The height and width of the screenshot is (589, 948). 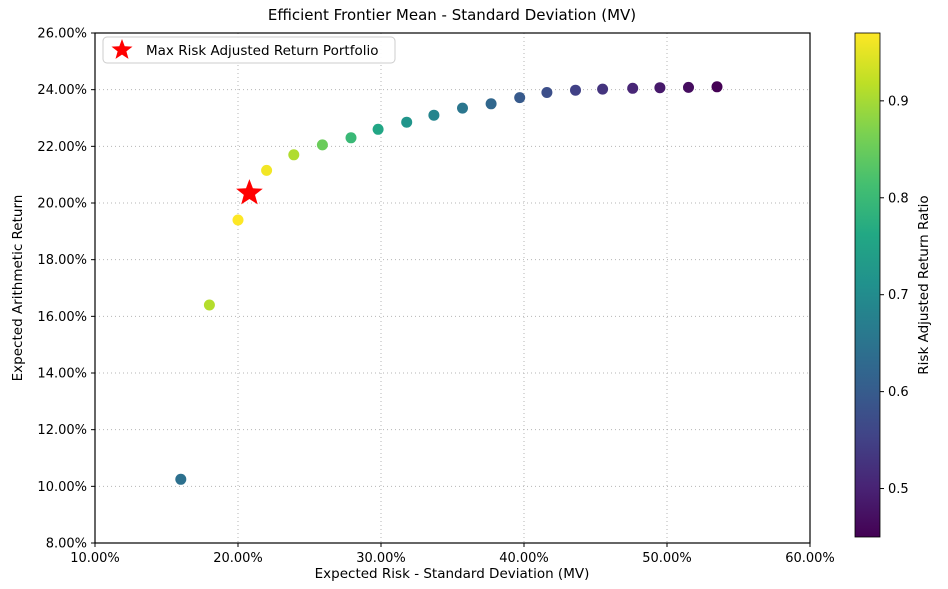 I want to click on max-ratio-star, so click(x=249, y=192).